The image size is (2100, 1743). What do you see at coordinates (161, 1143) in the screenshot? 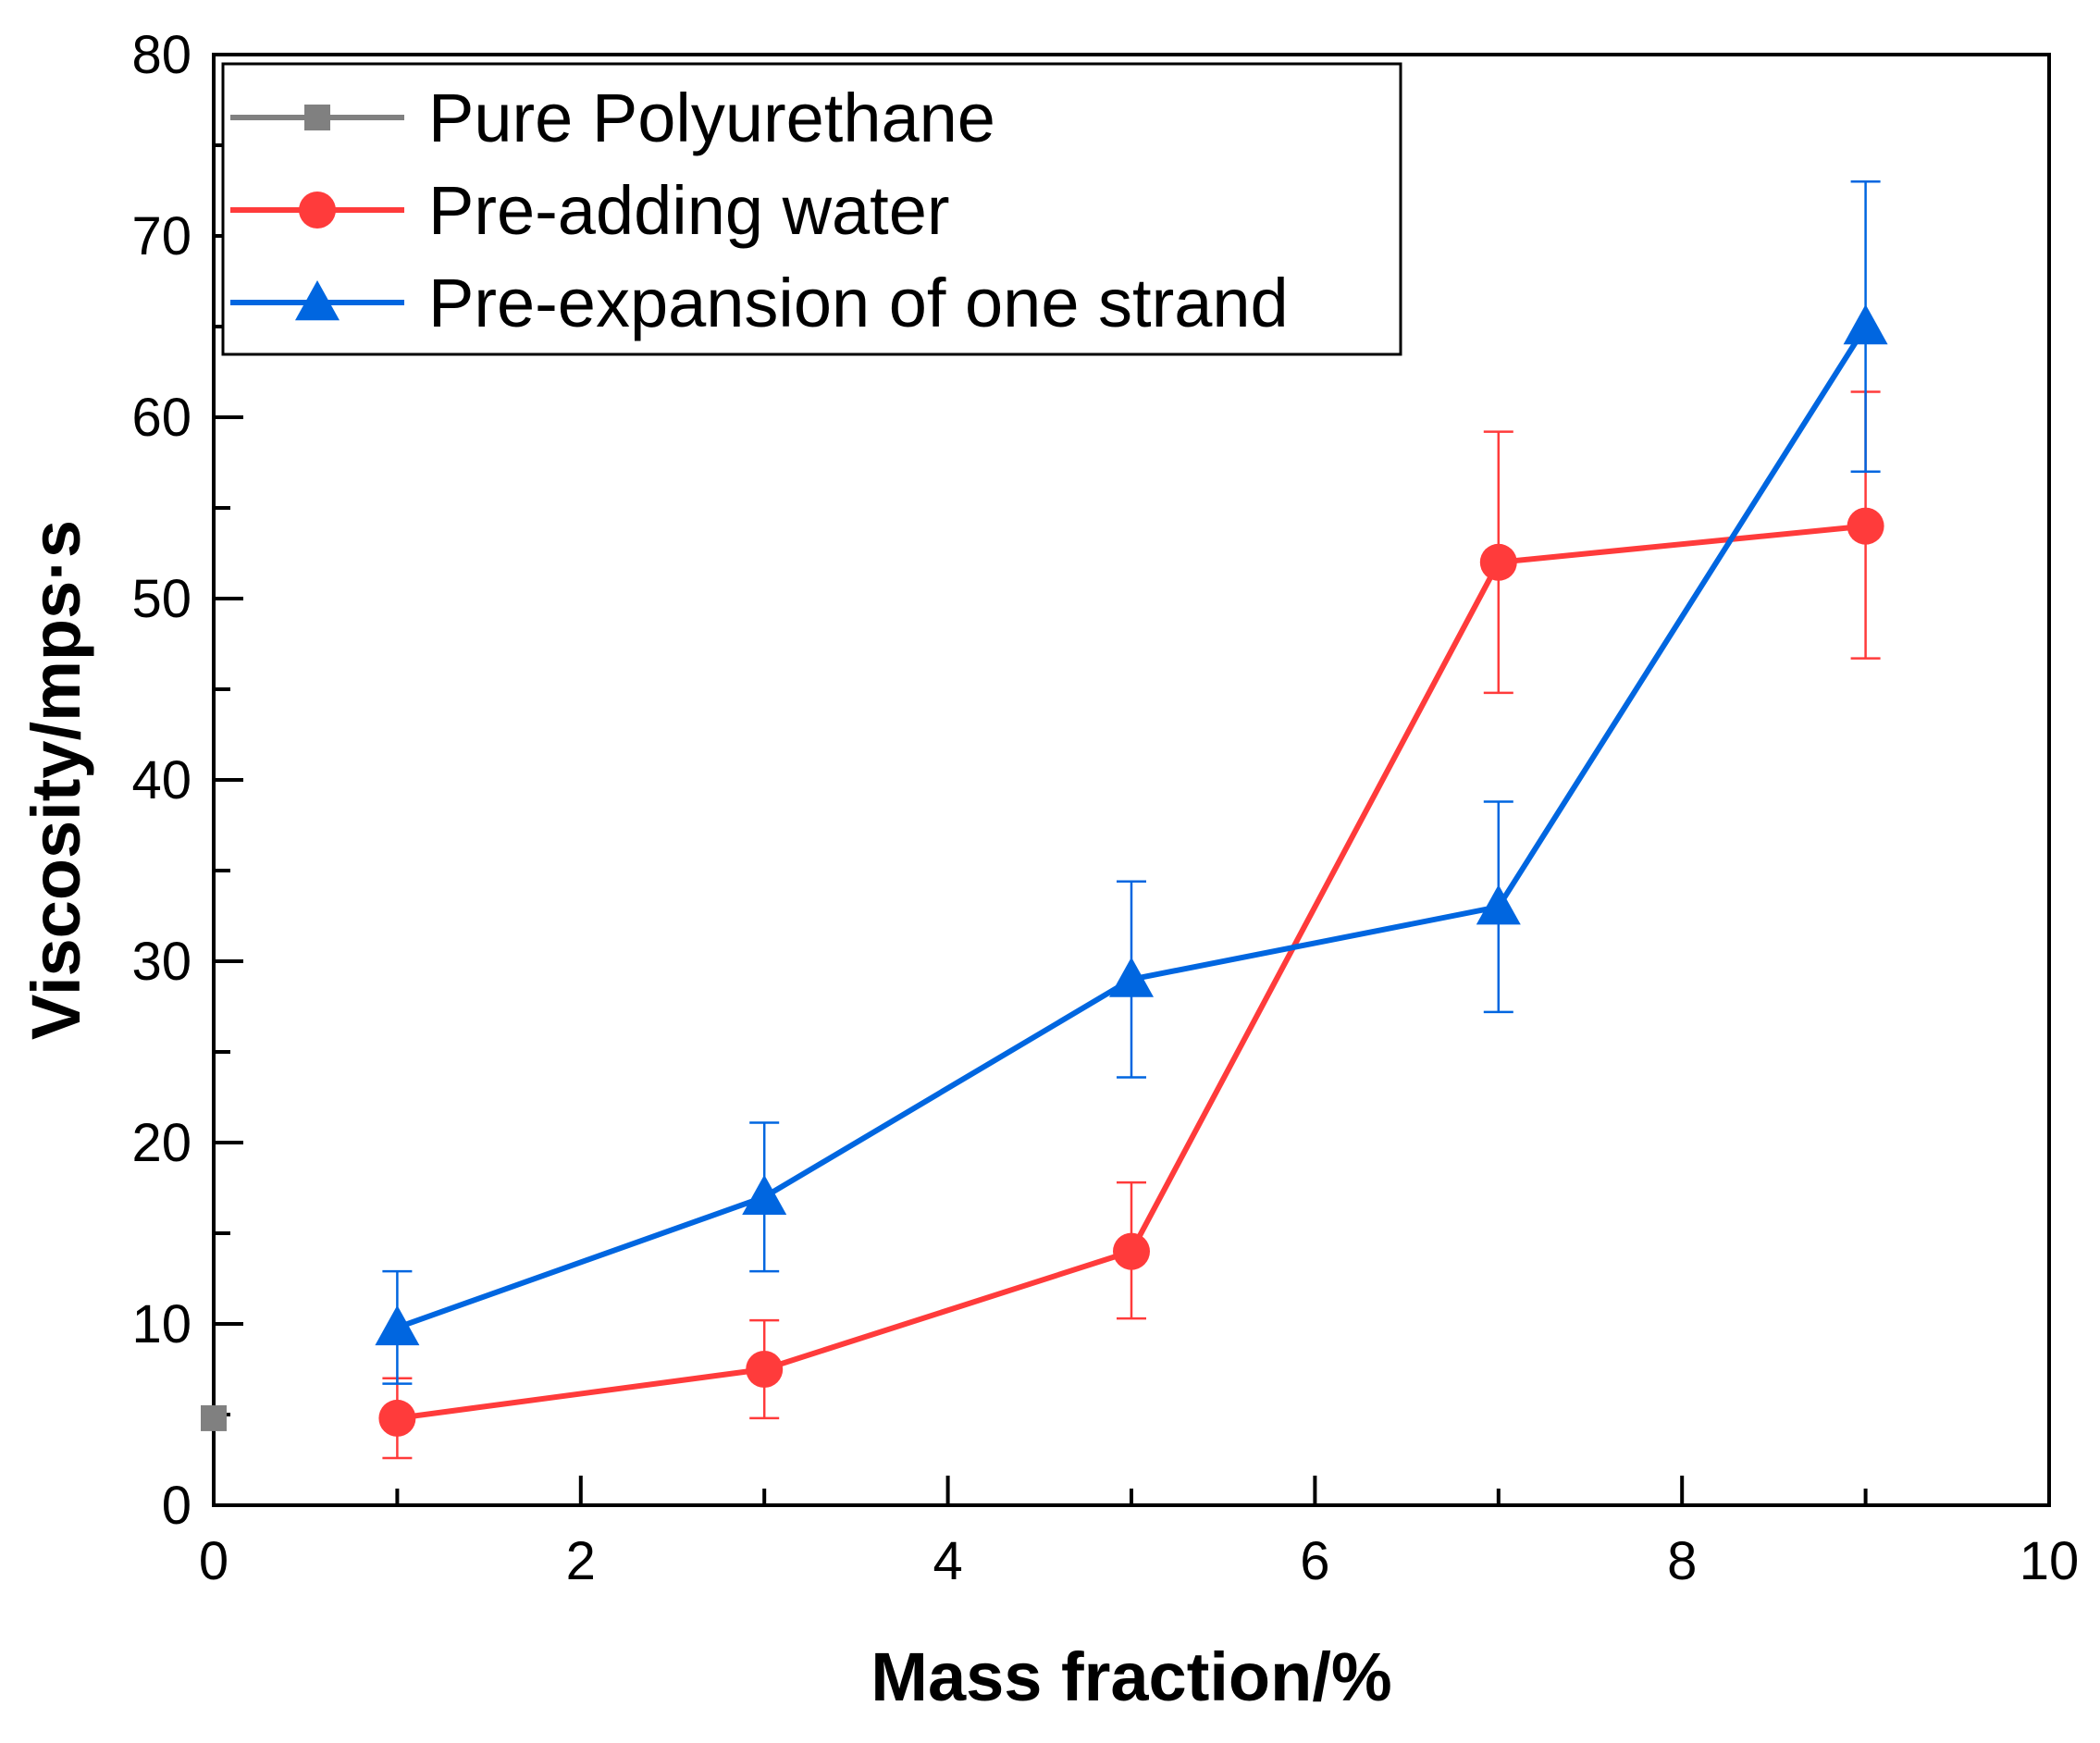
I see `y-tick-label: 20` at bounding box center [161, 1143].